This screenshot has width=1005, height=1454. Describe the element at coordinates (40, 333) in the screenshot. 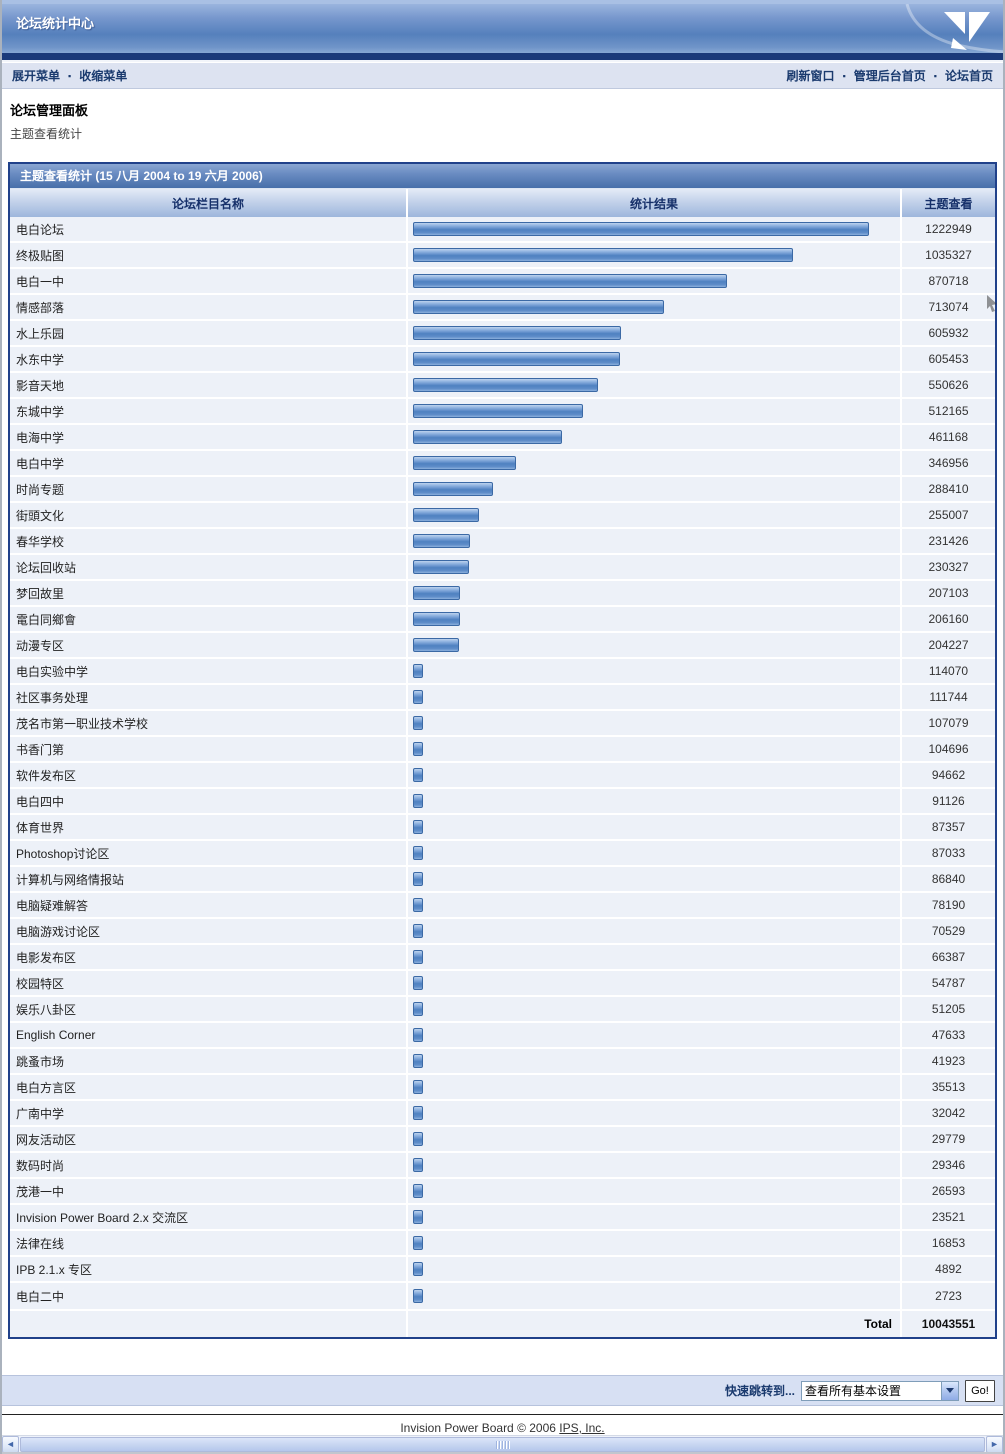

I see `forum-name-cell: 水上乐园` at that location.